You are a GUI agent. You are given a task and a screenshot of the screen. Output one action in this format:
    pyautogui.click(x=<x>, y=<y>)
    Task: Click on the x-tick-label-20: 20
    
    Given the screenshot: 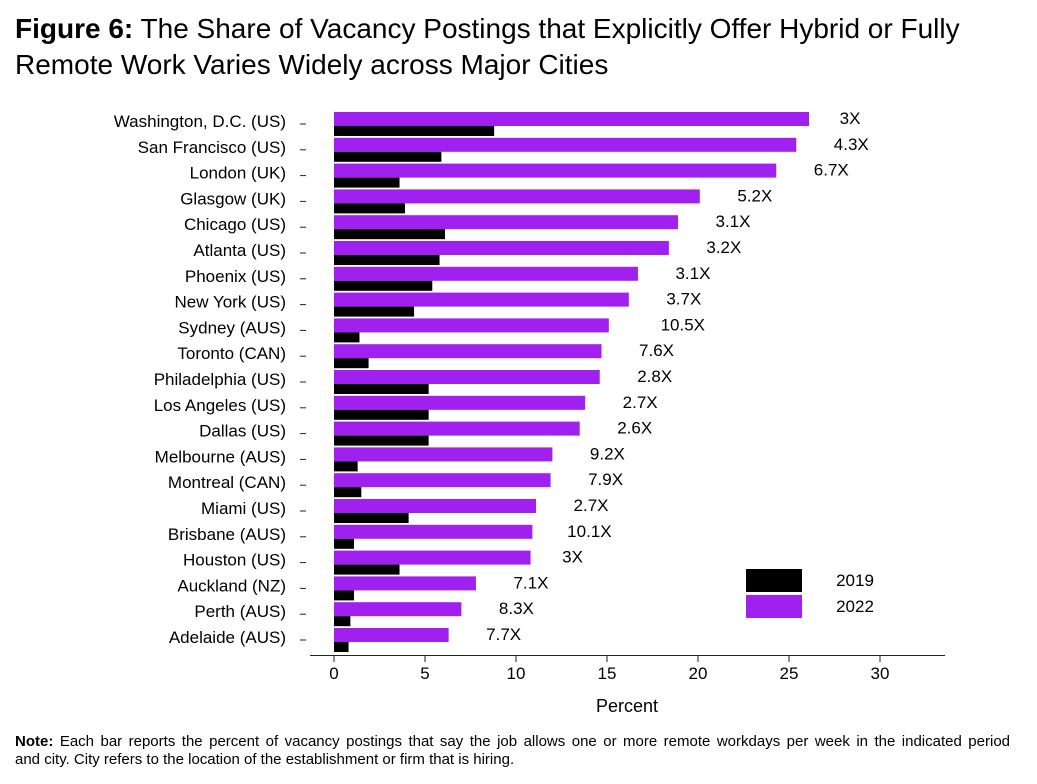 What is the action you would take?
    pyautogui.click(x=698, y=673)
    